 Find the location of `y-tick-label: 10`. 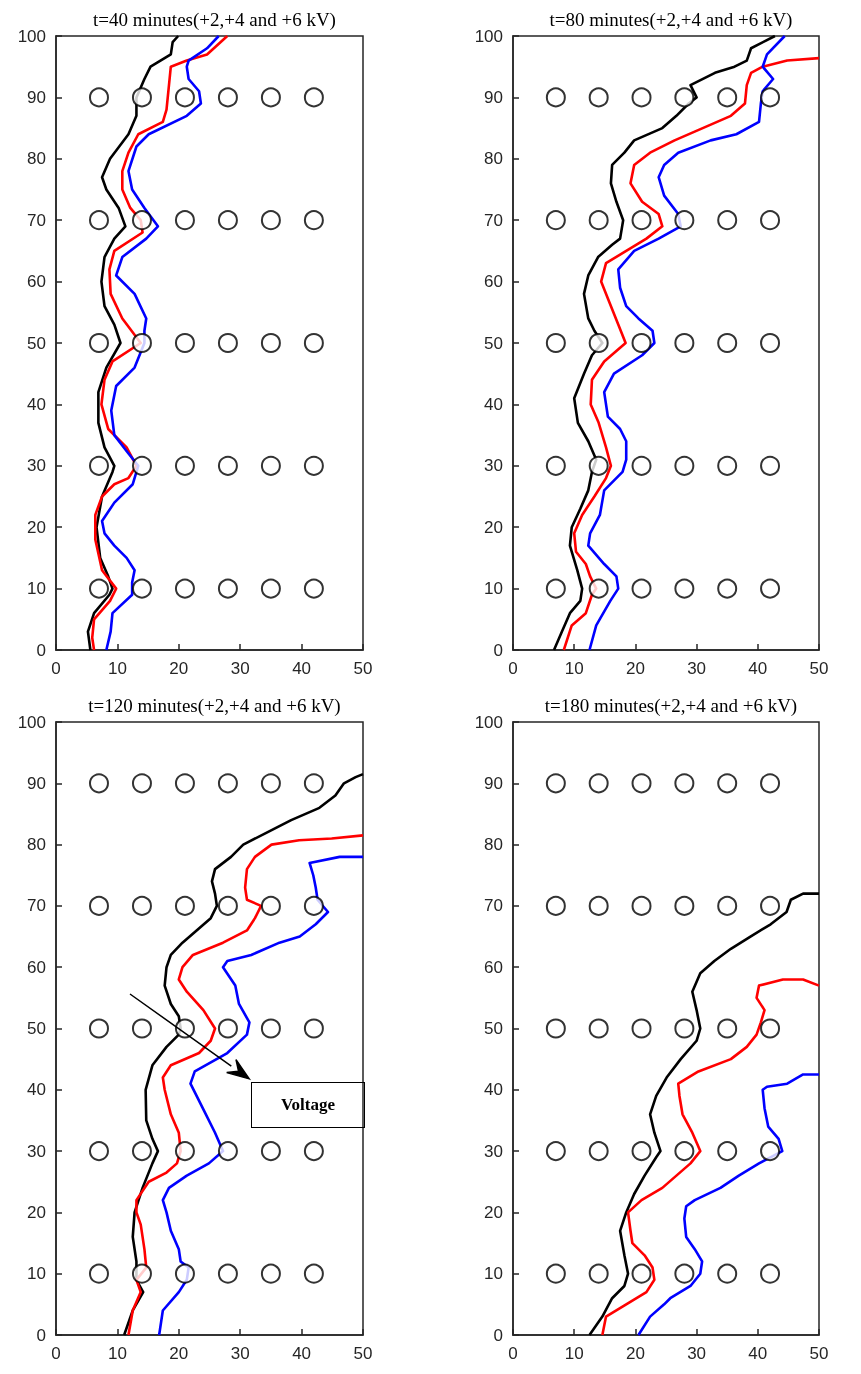

y-tick-label: 10 is located at coordinates (36, 589).